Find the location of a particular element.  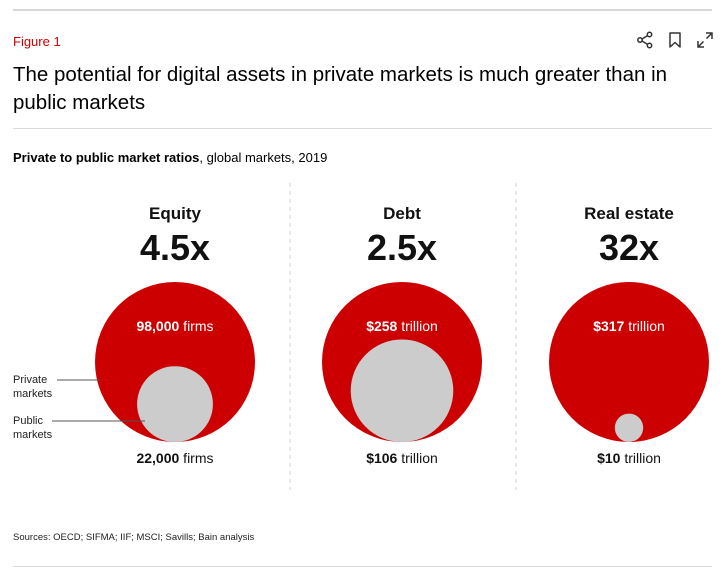

panel-ratio-label: 4.5x is located at coordinates (175, 247).